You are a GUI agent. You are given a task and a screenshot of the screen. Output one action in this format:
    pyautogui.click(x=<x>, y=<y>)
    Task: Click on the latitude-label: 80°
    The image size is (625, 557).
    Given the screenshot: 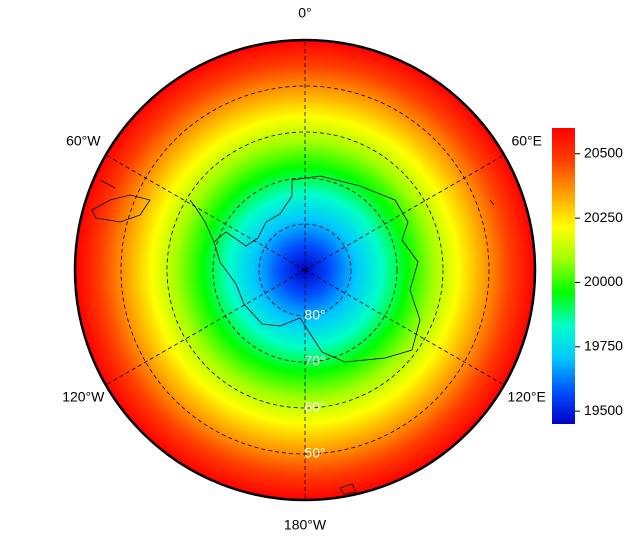 What is the action you would take?
    pyautogui.click(x=314, y=315)
    